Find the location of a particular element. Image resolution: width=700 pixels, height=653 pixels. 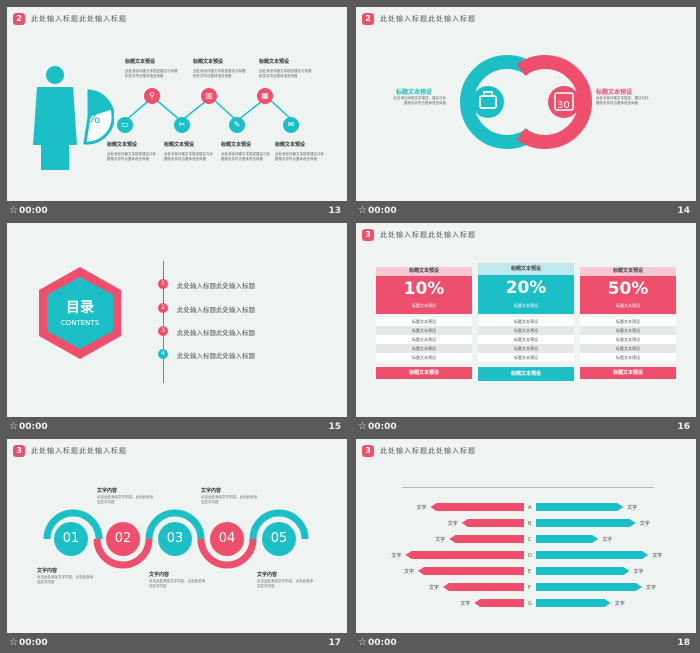

label-top-2: 标题文本预设 is located at coordinates (208, 62).